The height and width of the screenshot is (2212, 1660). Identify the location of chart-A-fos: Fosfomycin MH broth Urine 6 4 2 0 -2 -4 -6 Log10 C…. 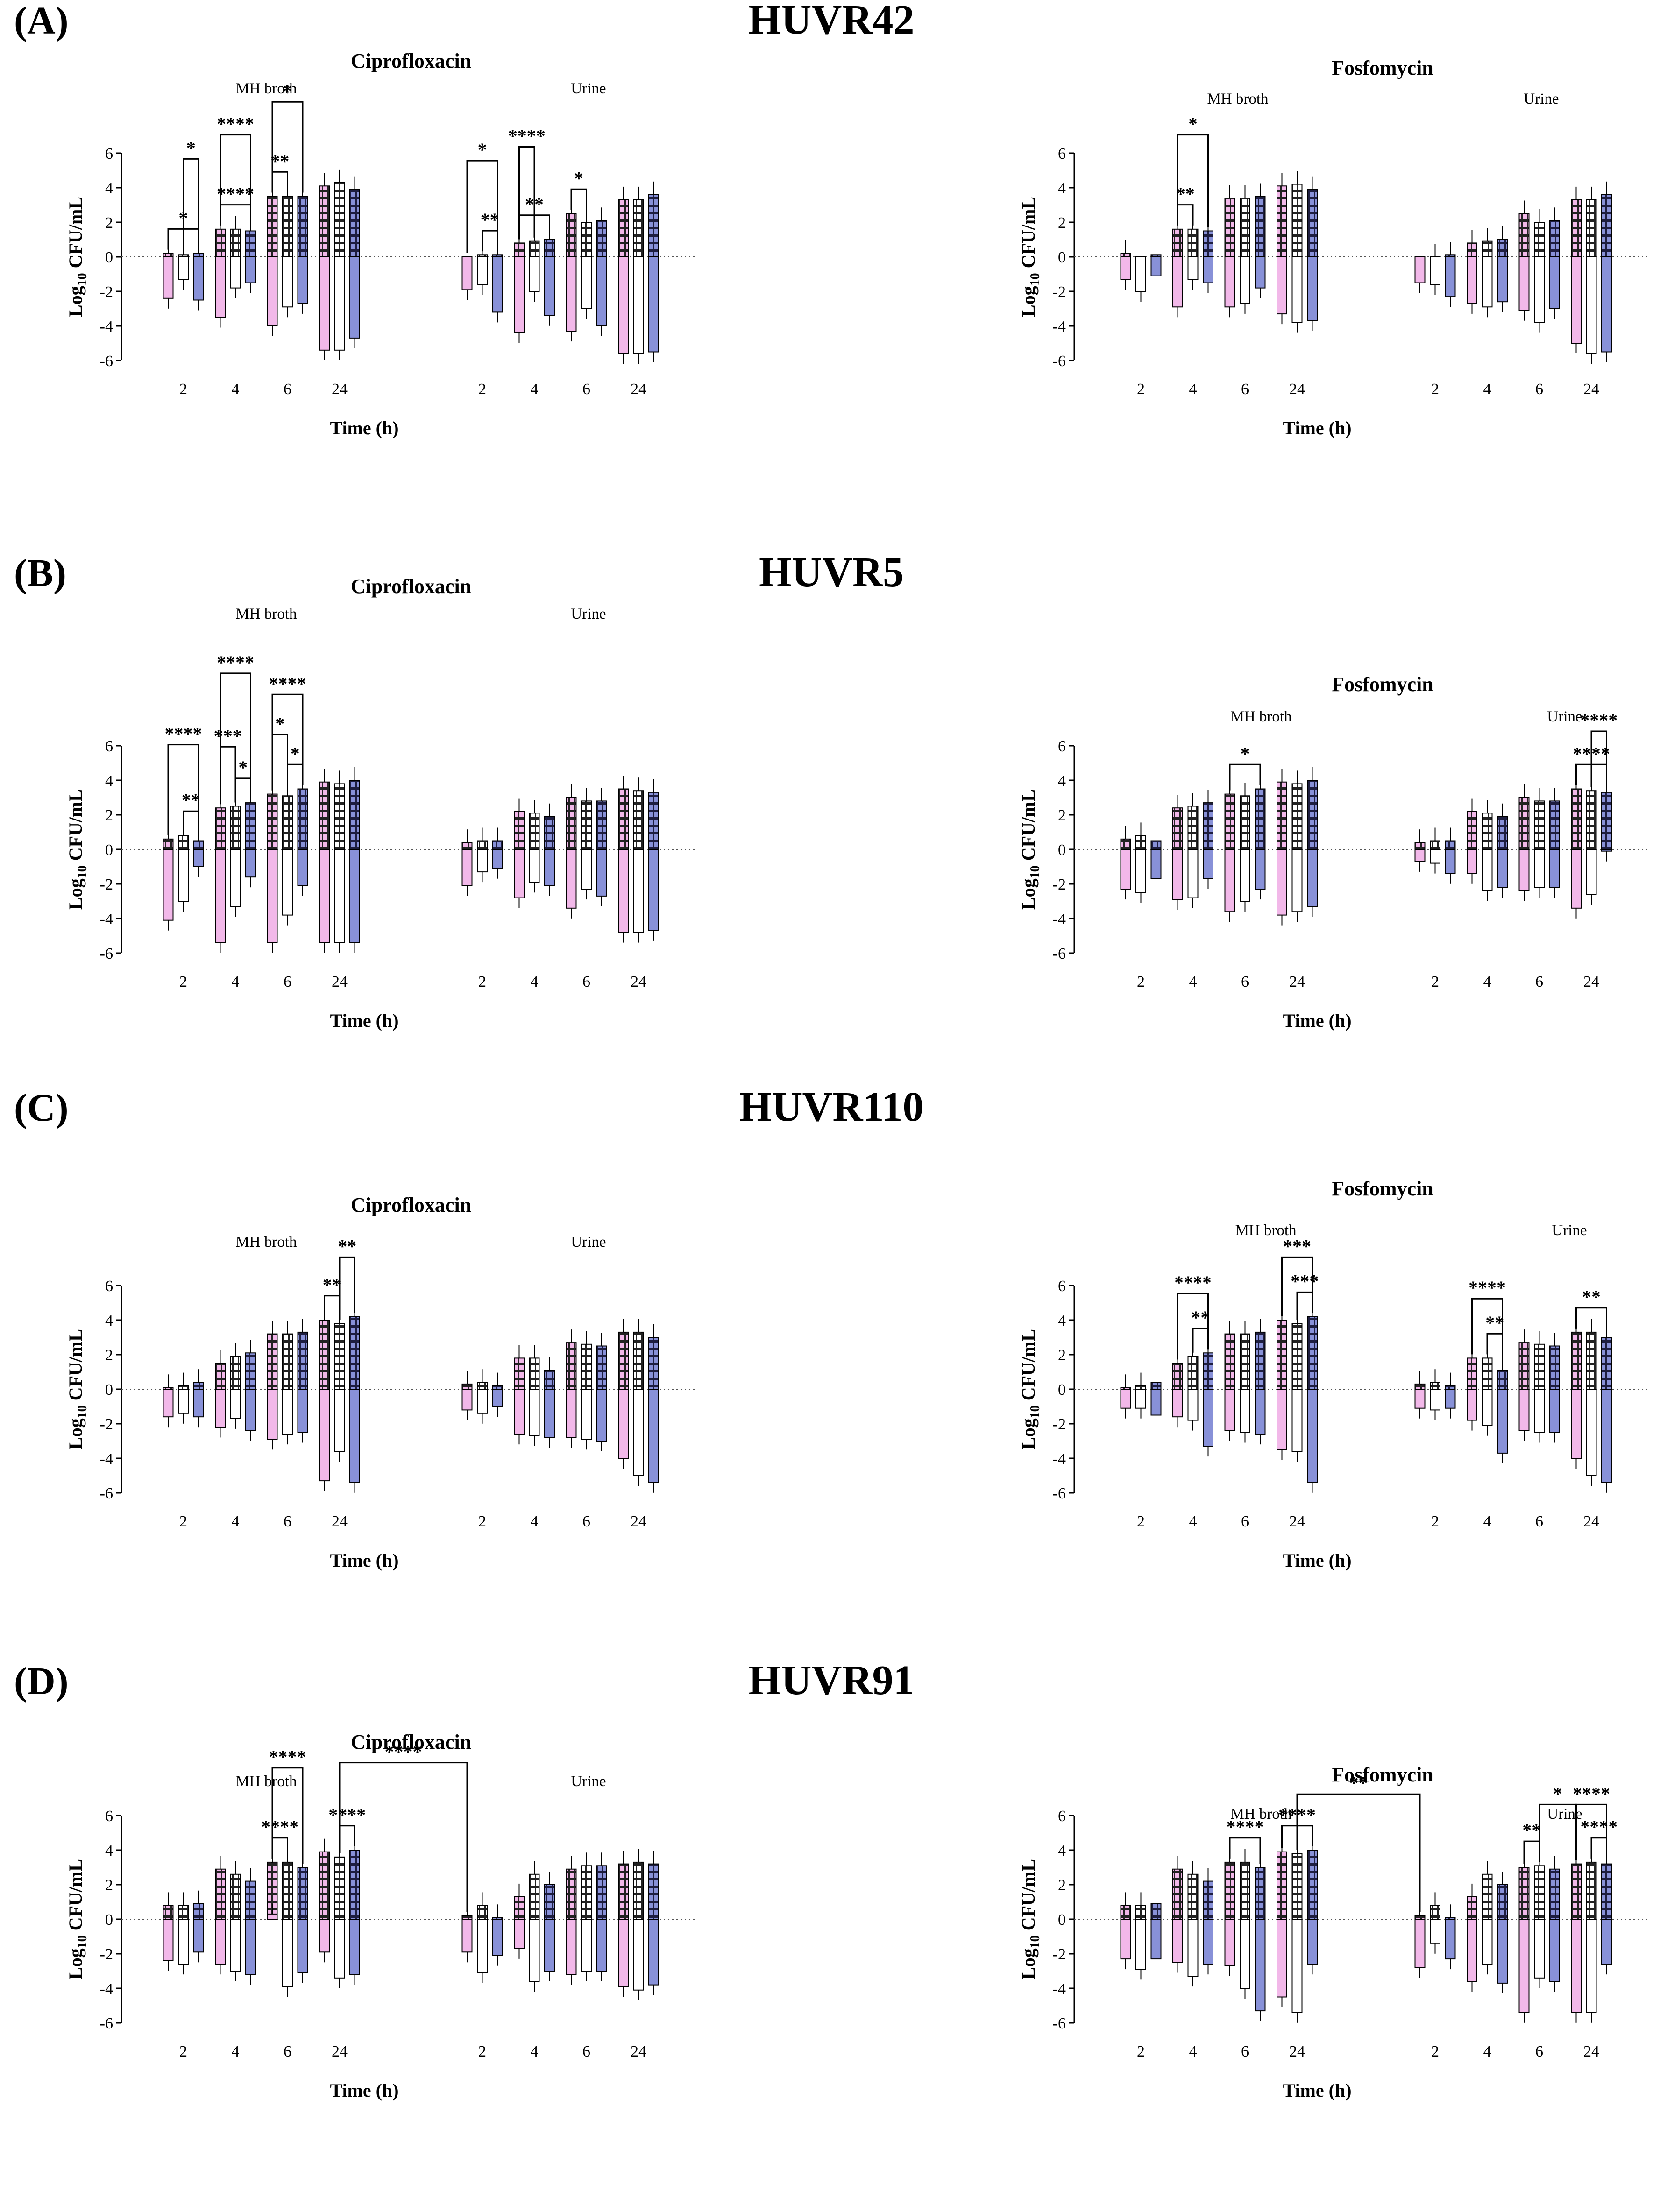
(1333, 248).